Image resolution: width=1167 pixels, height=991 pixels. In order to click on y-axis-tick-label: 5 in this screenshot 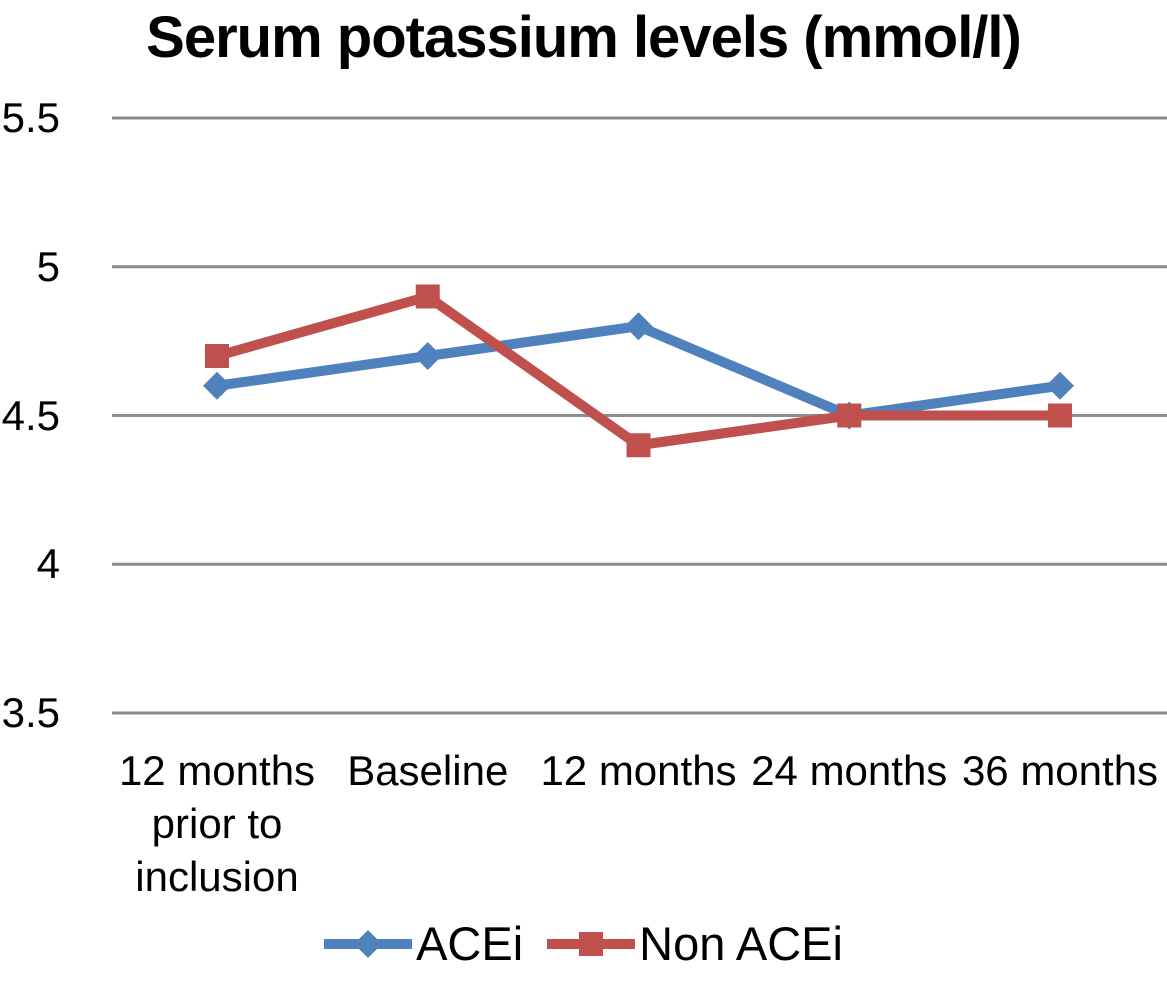, I will do `click(48, 266)`.